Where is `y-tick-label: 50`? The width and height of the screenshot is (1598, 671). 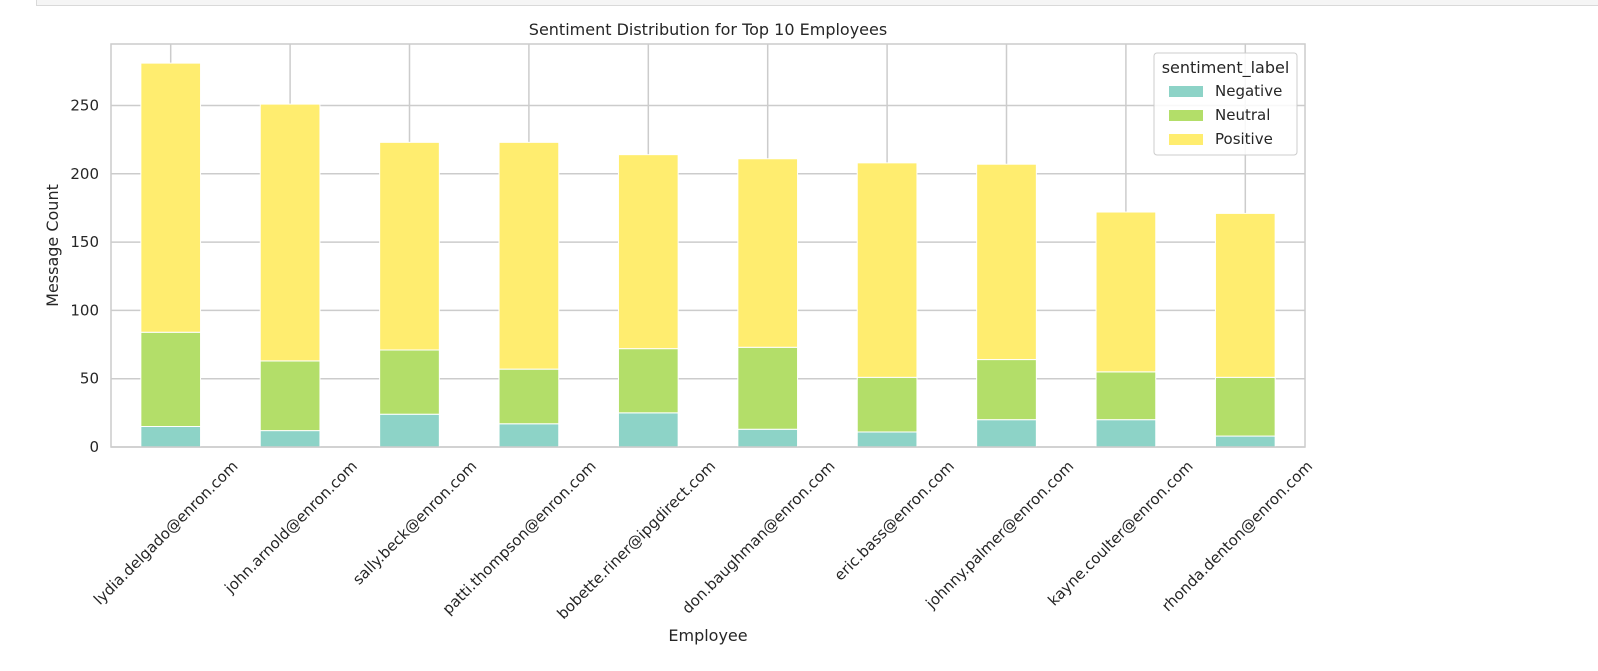
y-tick-label: 50 is located at coordinates (89, 379).